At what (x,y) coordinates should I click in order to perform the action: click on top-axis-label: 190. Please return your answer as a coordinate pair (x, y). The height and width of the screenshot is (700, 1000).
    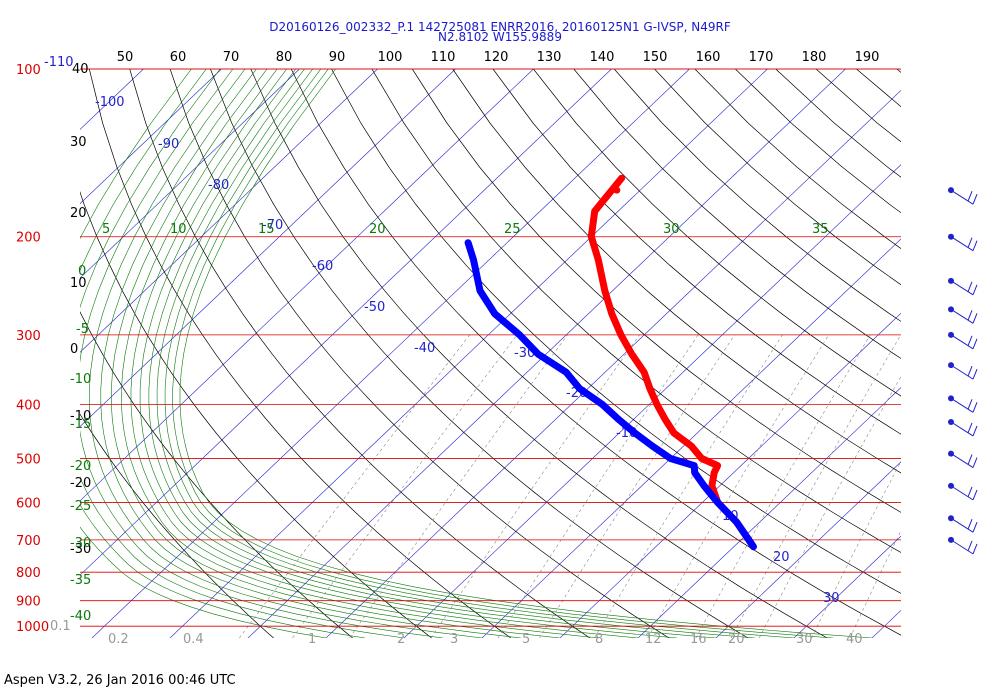
    Looking at the image, I should click on (867, 57).